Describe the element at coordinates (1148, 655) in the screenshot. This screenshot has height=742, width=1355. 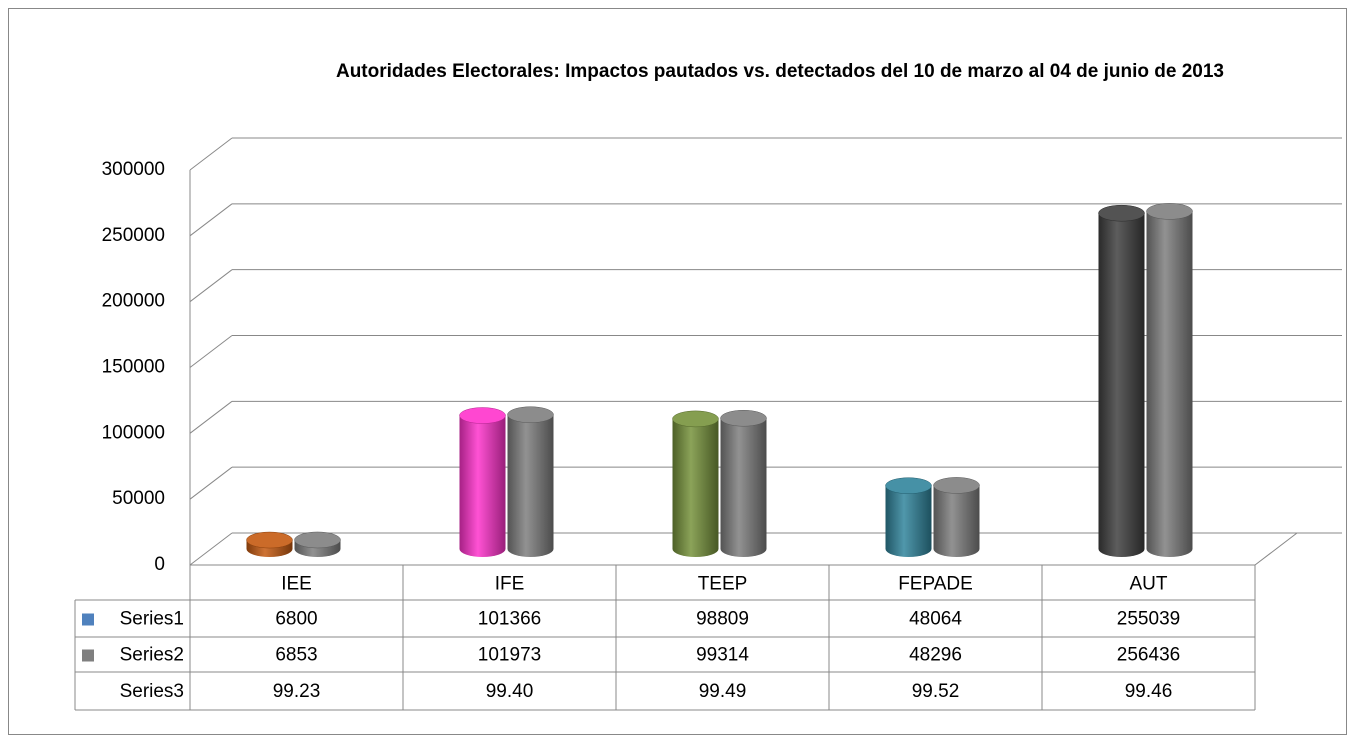
I see `table-value: 256436` at that location.